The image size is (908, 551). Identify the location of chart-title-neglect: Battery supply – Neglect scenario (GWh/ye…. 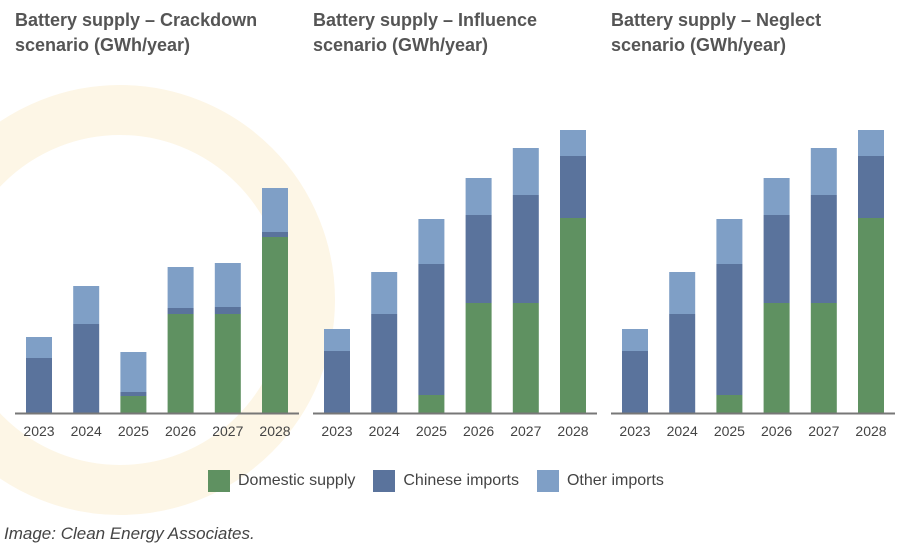
(716, 32).